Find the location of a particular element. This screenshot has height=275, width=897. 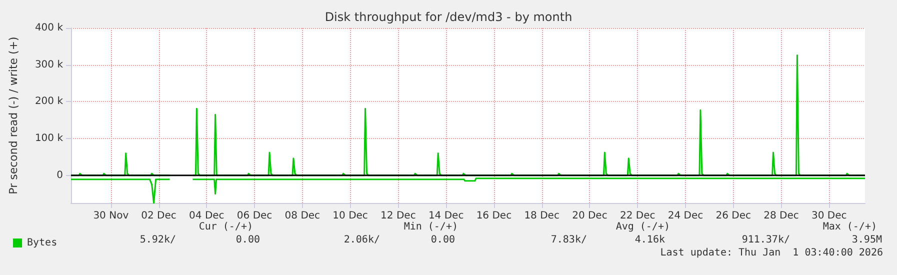

text: Last update: Thu Jan 1 03:40:00 2026 is located at coordinates (771, 253).